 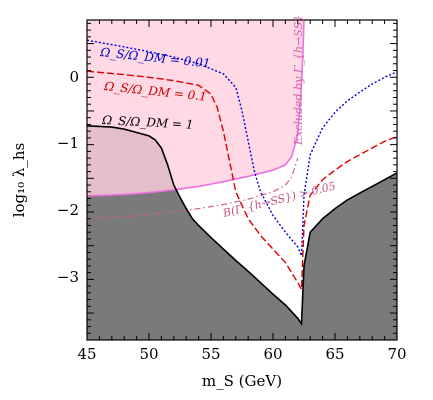 I want to click on annotation-omega-1: Ω_S/Ω_DM = 1, so click(x=147, y=122).